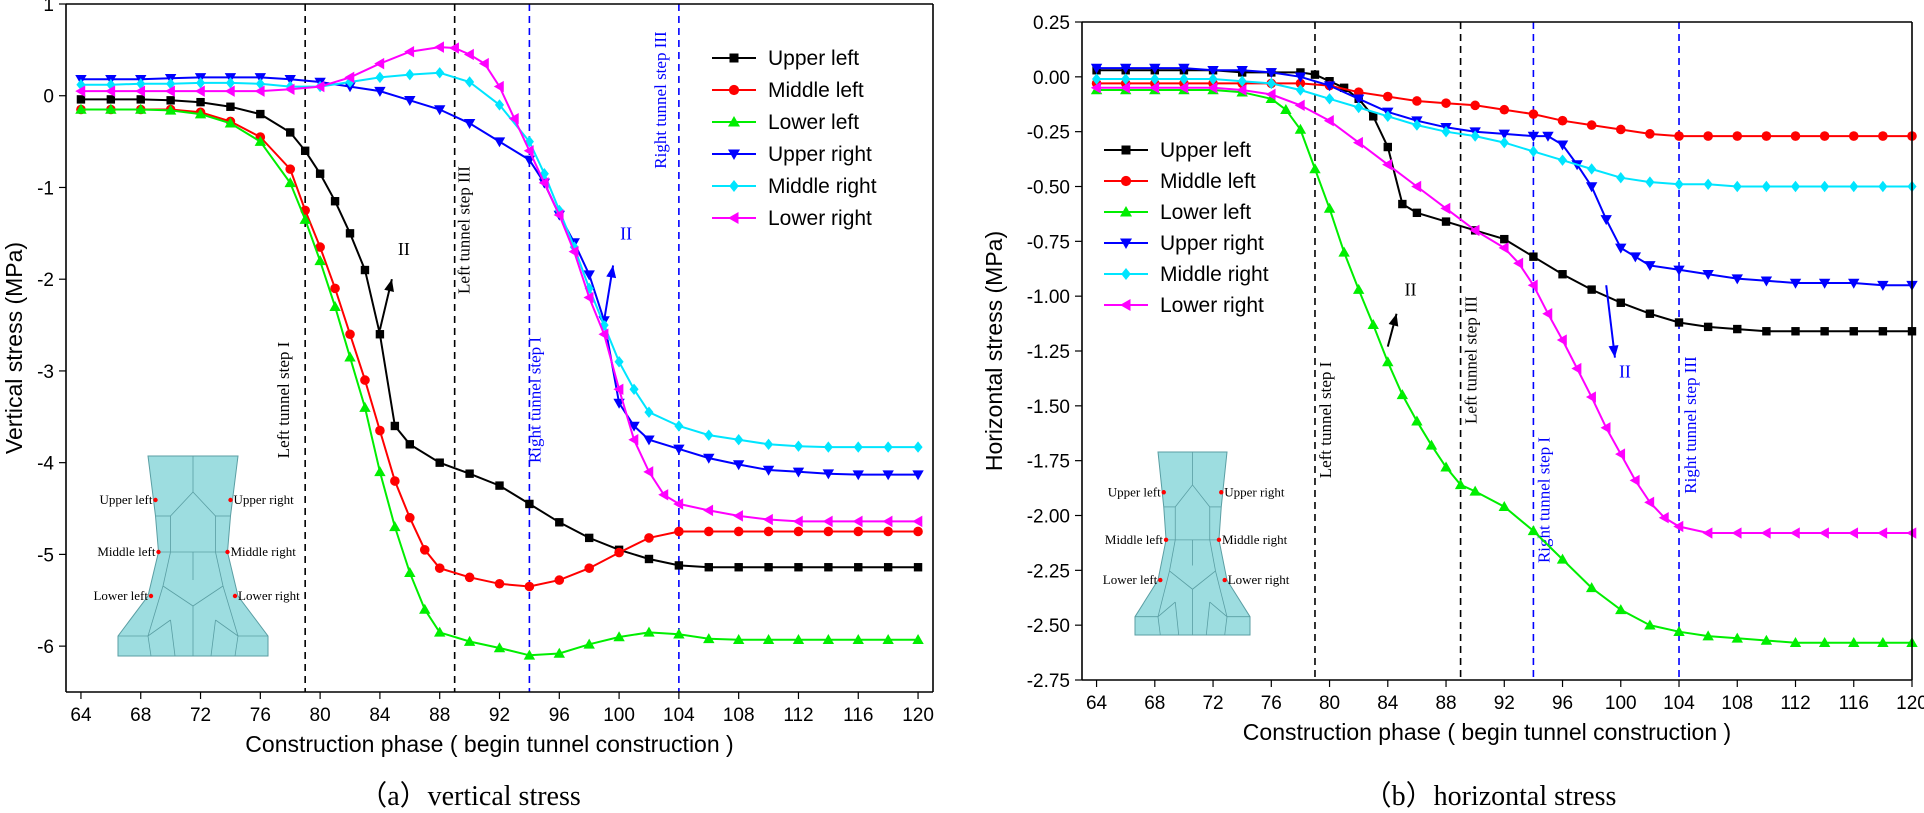  What do you see at coordinates (1212, 703) in the screenshot?
I see `x-tick-label: 72` at bounding box center [1212, 703].